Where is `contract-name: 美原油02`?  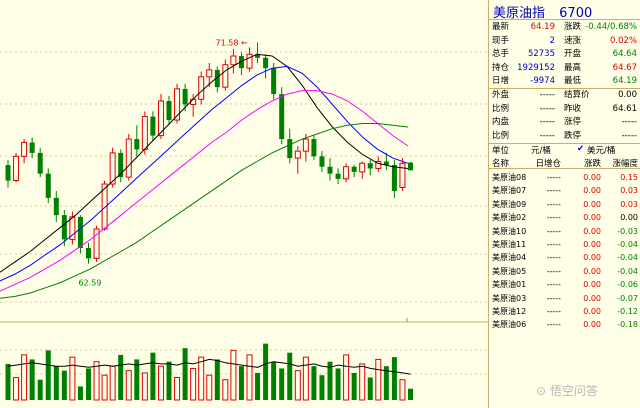 contract-name: 美原油02 is located at coordinates (509, 218).